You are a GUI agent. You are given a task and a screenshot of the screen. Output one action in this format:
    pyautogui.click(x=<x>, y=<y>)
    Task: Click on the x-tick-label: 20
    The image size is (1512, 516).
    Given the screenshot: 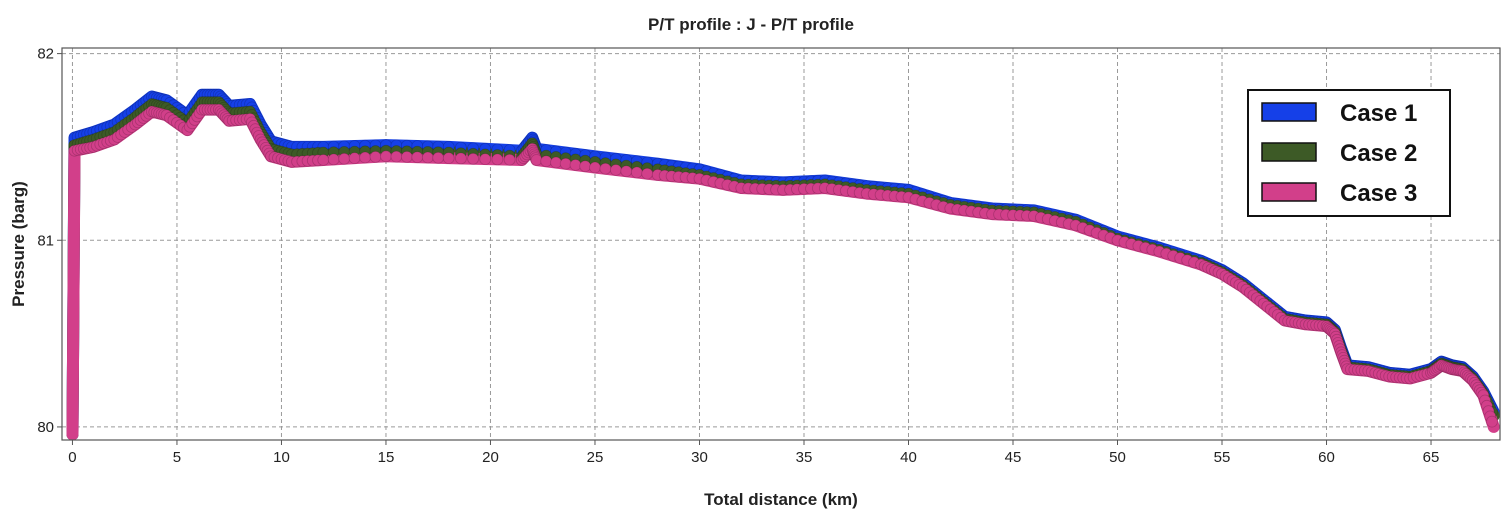 What is the action you would take?
    pyautogui.click(x=490, y=457)
    